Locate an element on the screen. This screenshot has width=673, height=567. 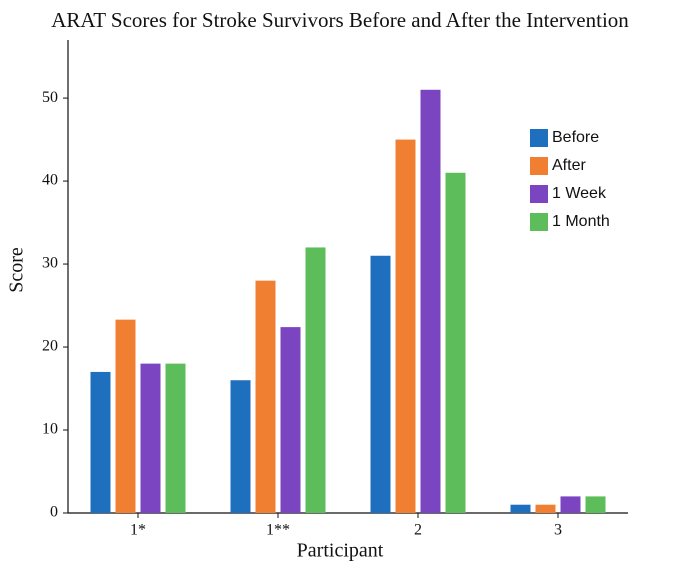
x-tick-label: 1** is located at coordinates (278, 530).